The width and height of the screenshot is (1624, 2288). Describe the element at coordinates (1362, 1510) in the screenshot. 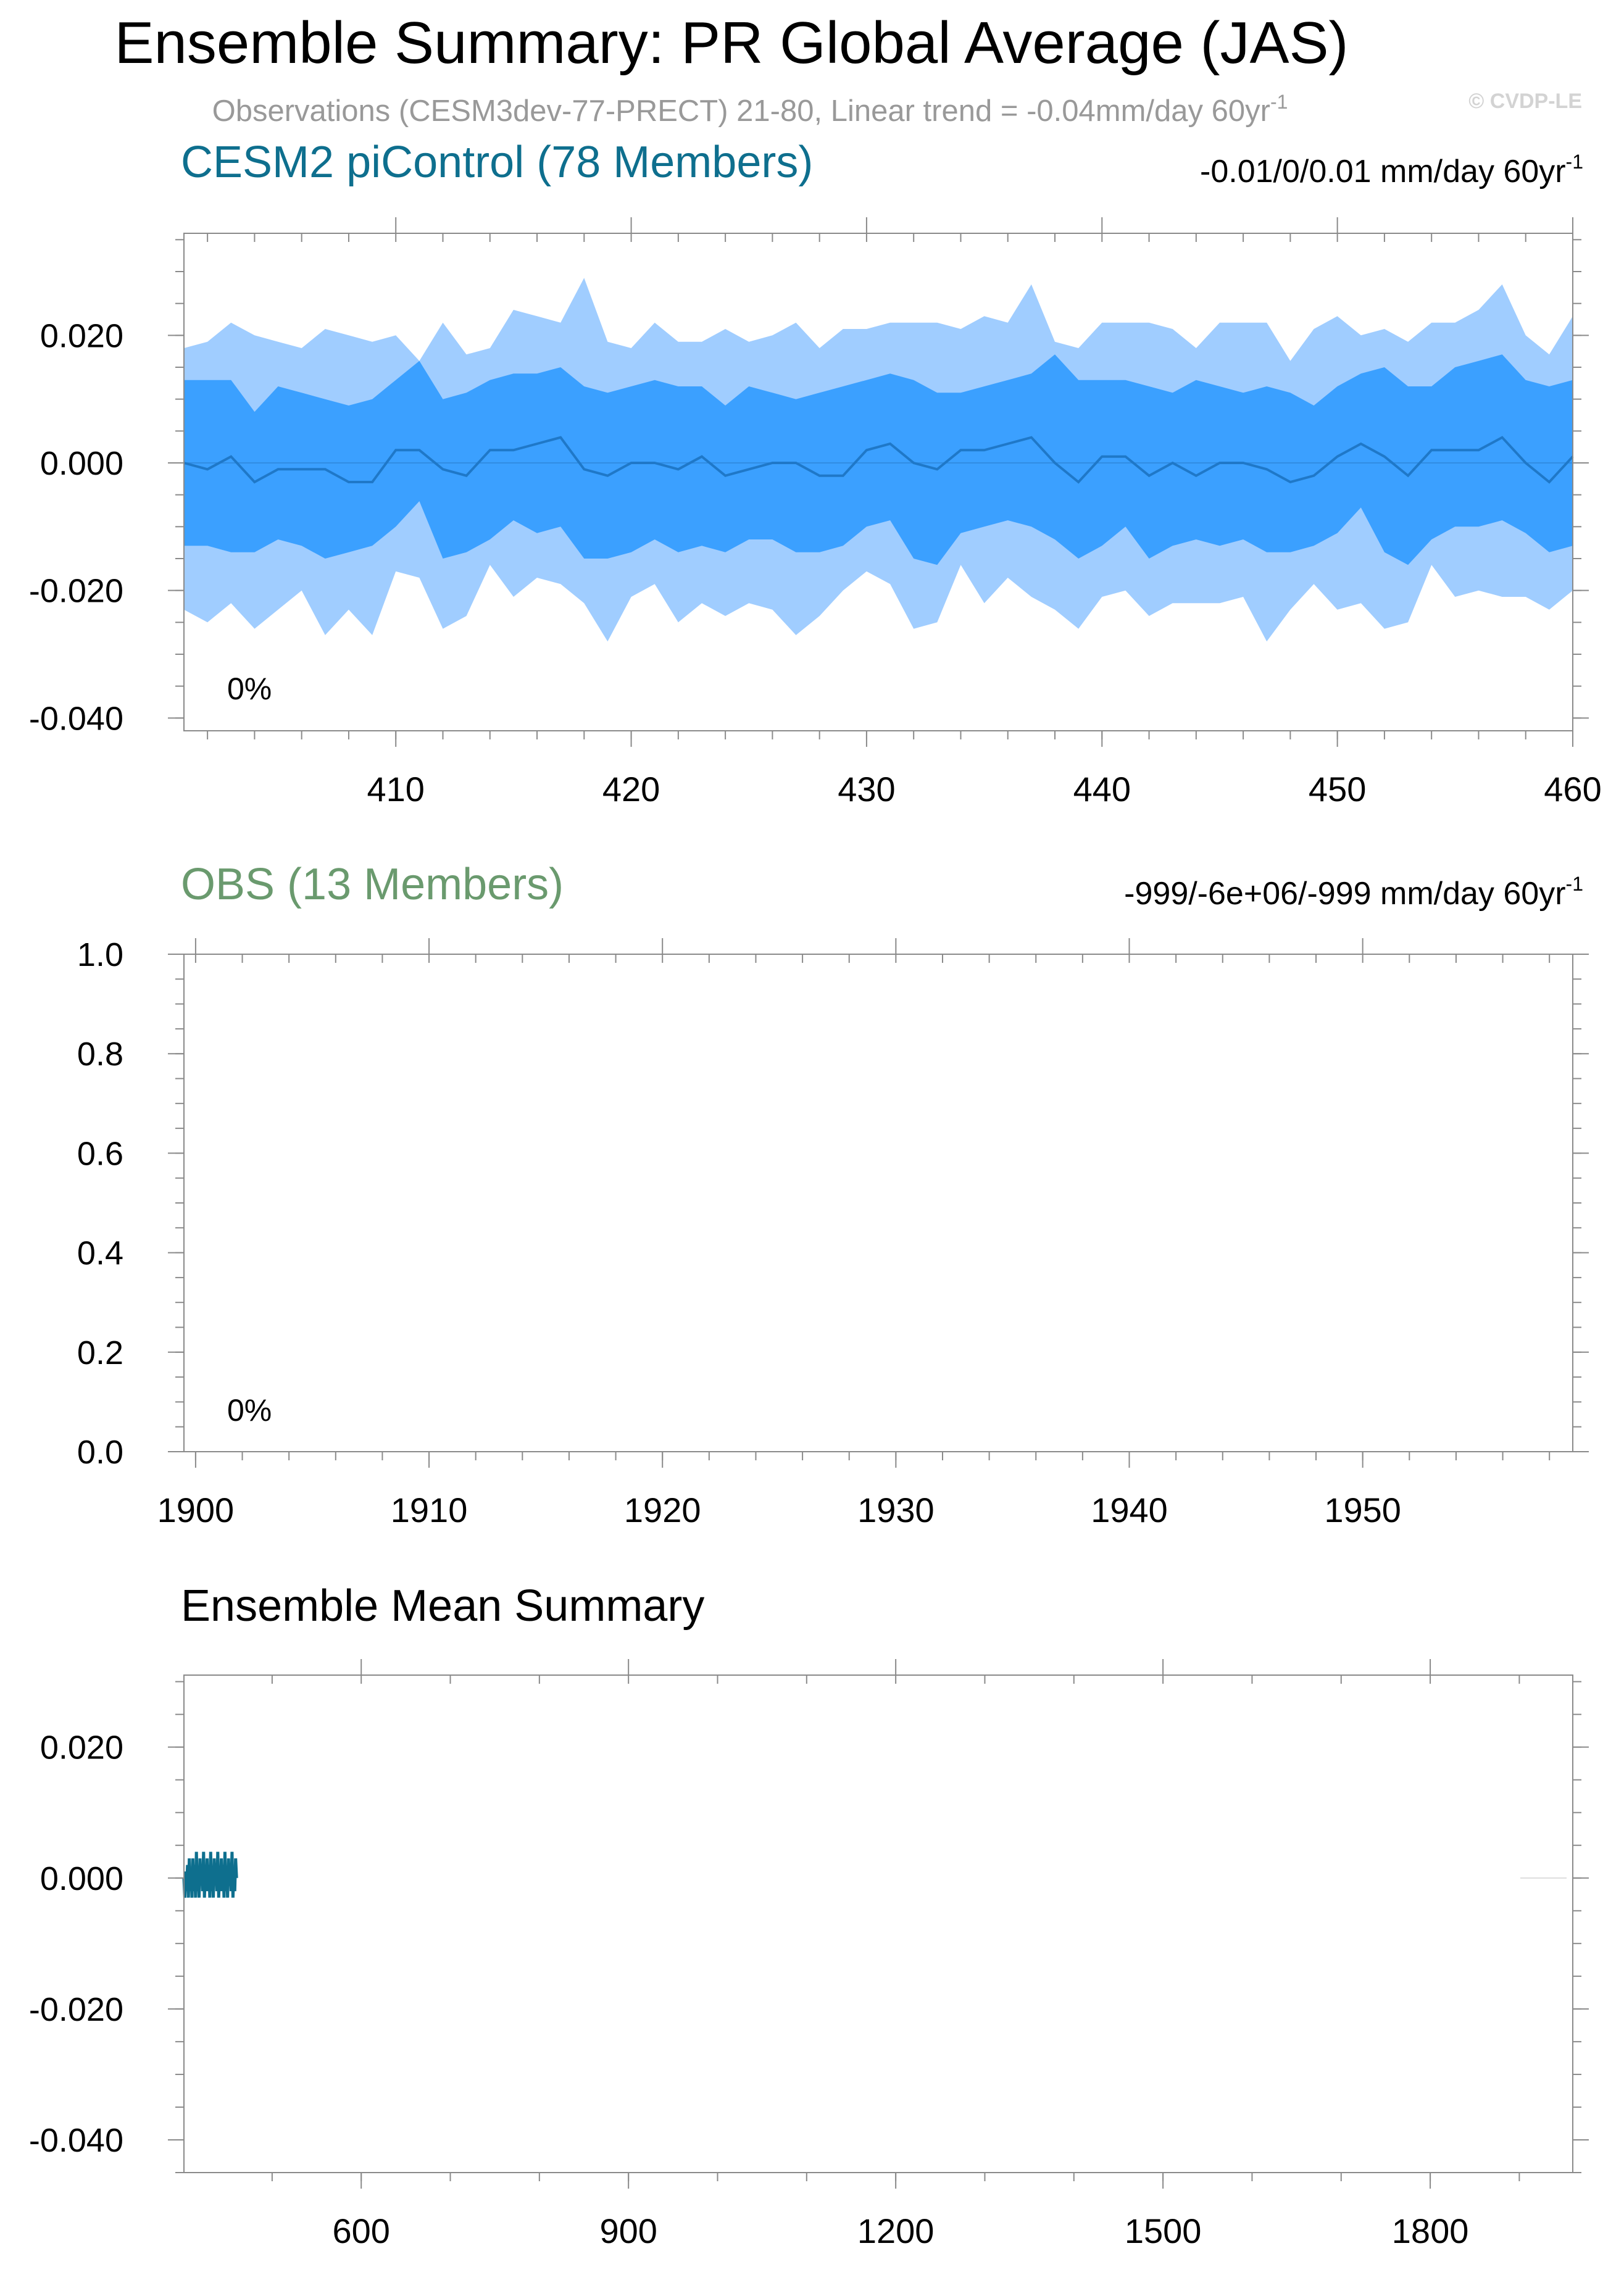

I see `x-tick-label: 1950` at that location.